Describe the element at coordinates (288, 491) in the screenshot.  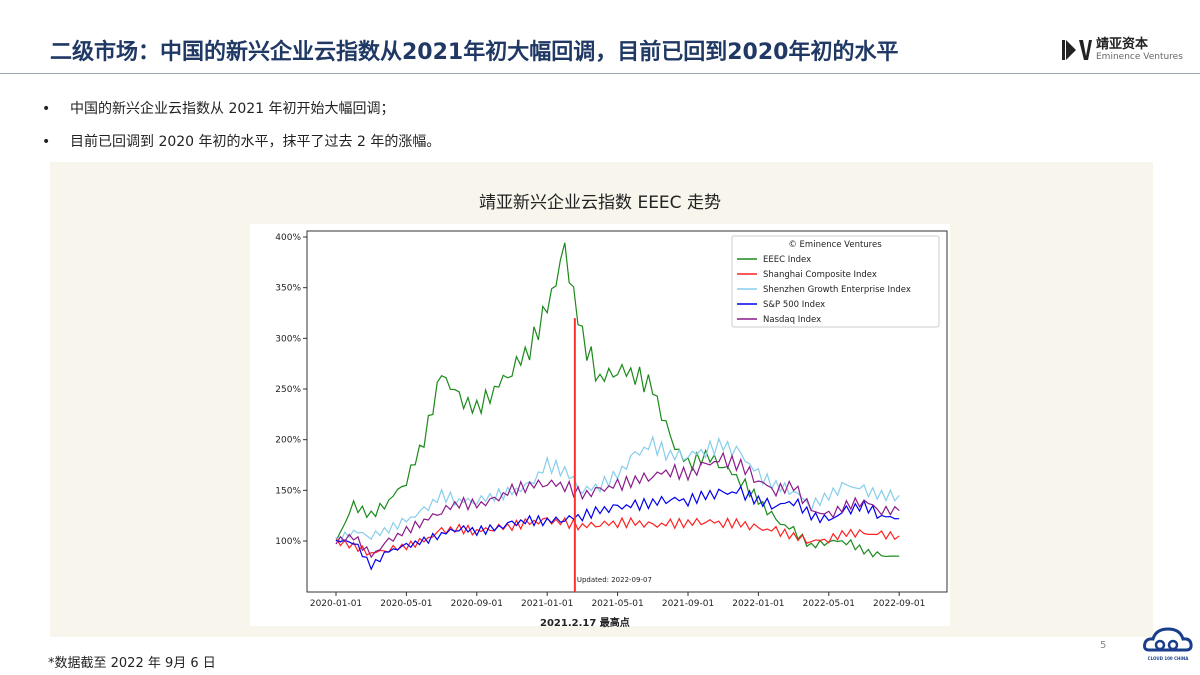
I see `y-tick-label: 150%` at that location.